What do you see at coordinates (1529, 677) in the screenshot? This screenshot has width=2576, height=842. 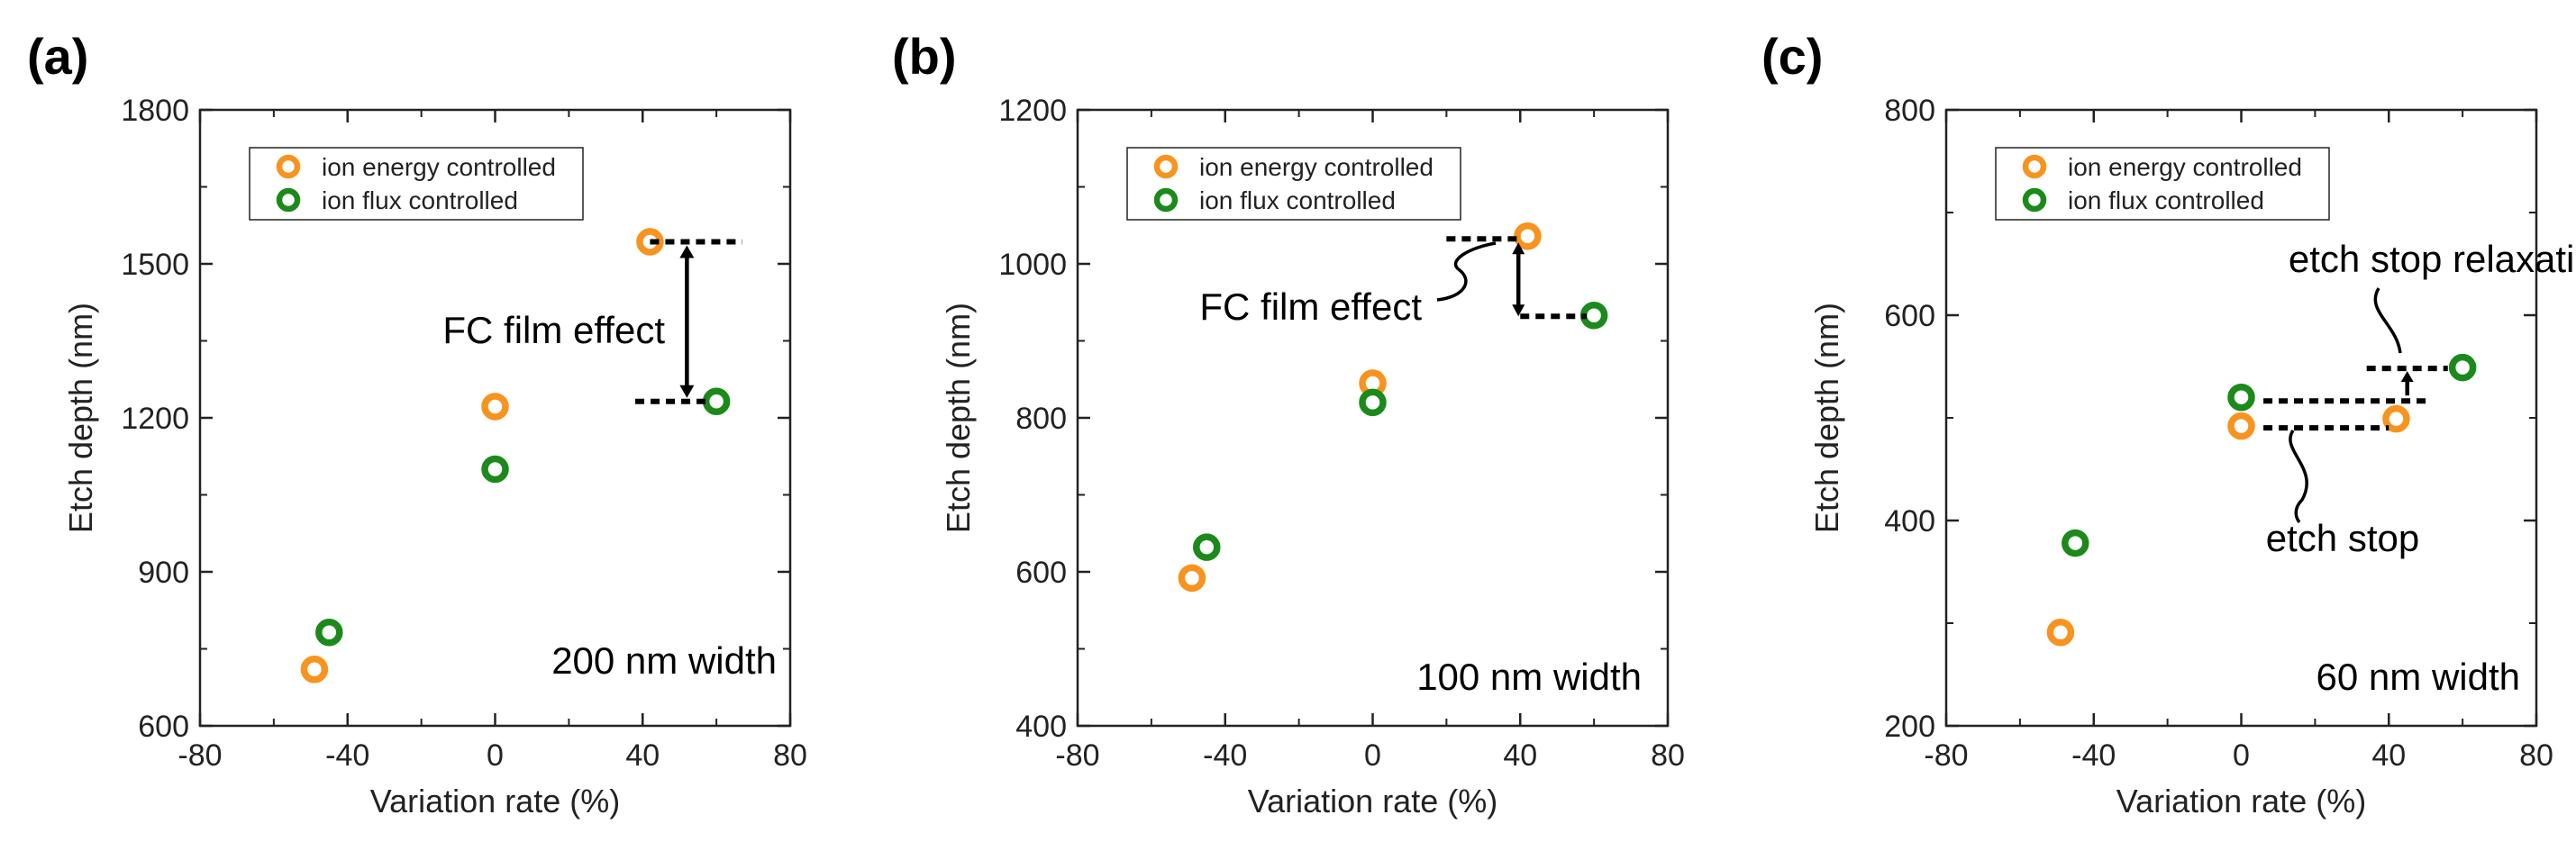 I see `width-label: 100 nm width` at bounding box center [1529, 677].